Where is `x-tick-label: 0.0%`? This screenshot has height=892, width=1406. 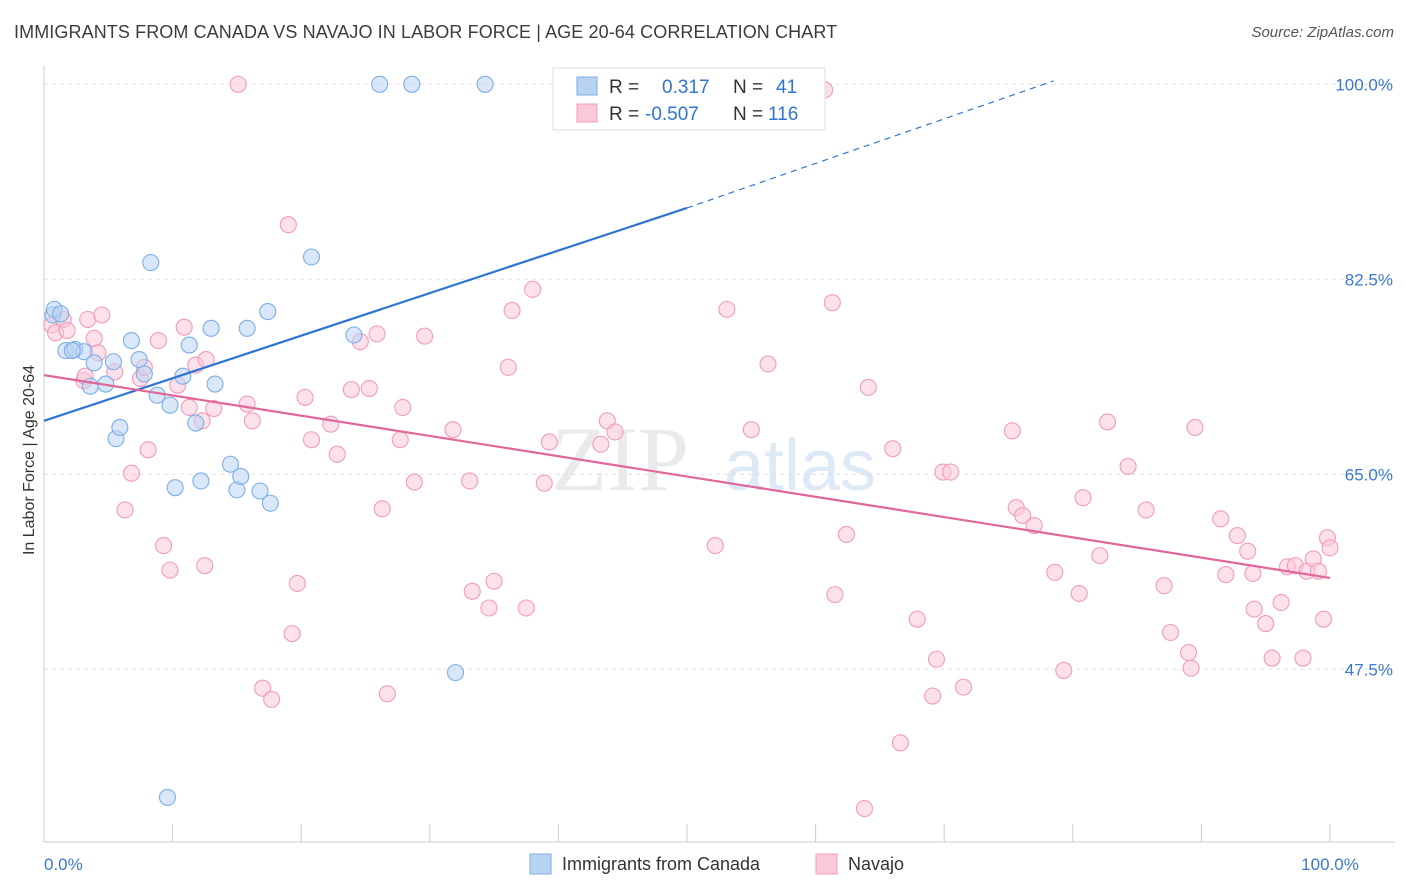 x-tick-label: 0.0% is located at coordinates (63, 864).